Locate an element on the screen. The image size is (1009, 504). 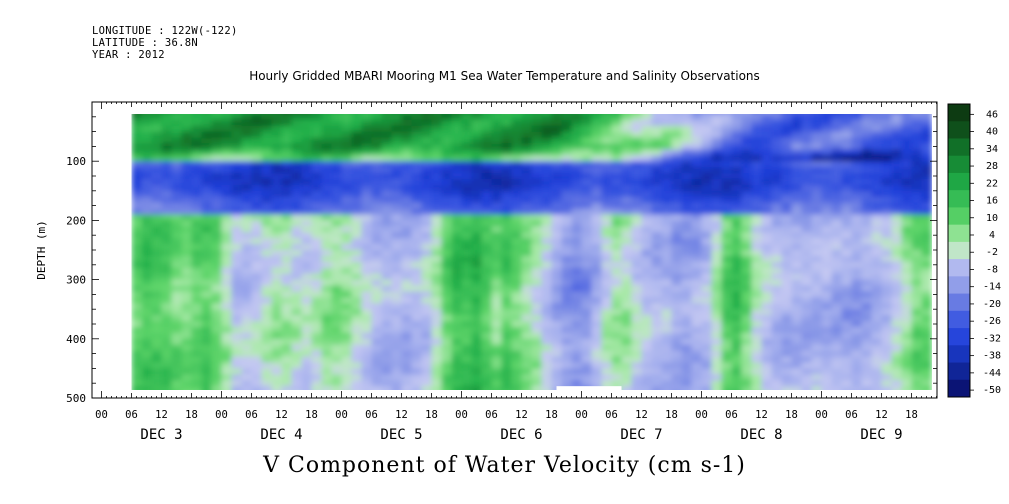
colorbar-label: 16 is located at coordinates (992, 201).